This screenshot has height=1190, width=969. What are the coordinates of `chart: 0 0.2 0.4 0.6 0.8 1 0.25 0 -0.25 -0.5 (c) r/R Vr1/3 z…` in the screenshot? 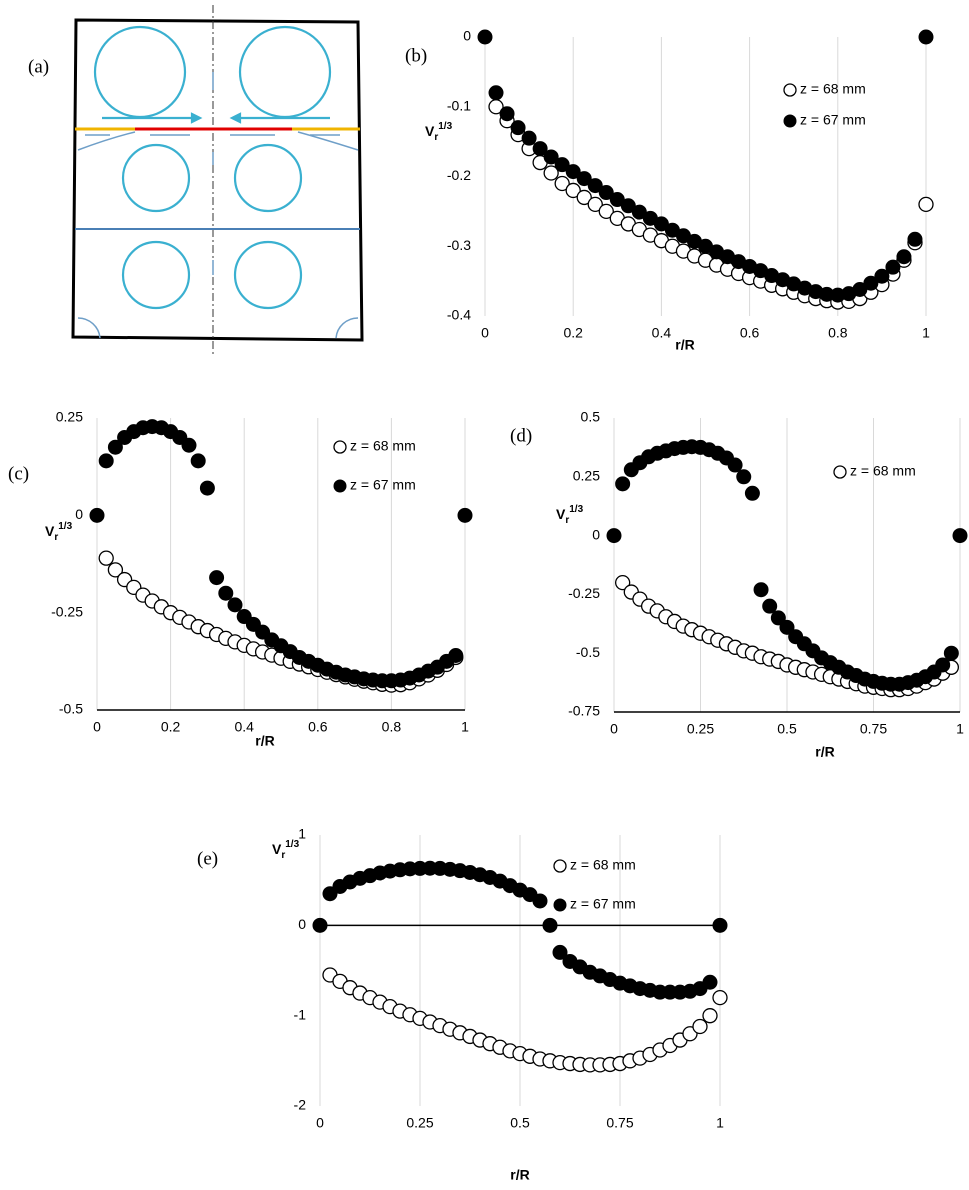 It's located at (240, 579).